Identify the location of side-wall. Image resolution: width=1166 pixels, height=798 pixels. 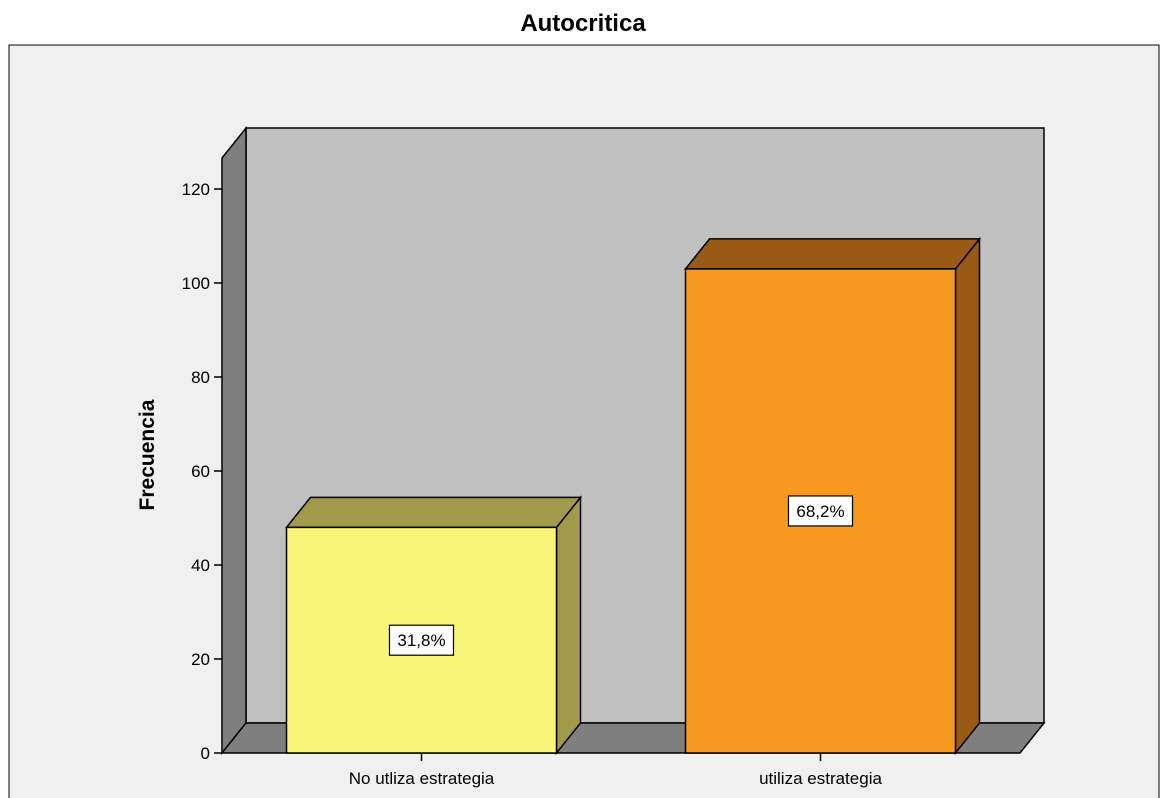
(234, 440).